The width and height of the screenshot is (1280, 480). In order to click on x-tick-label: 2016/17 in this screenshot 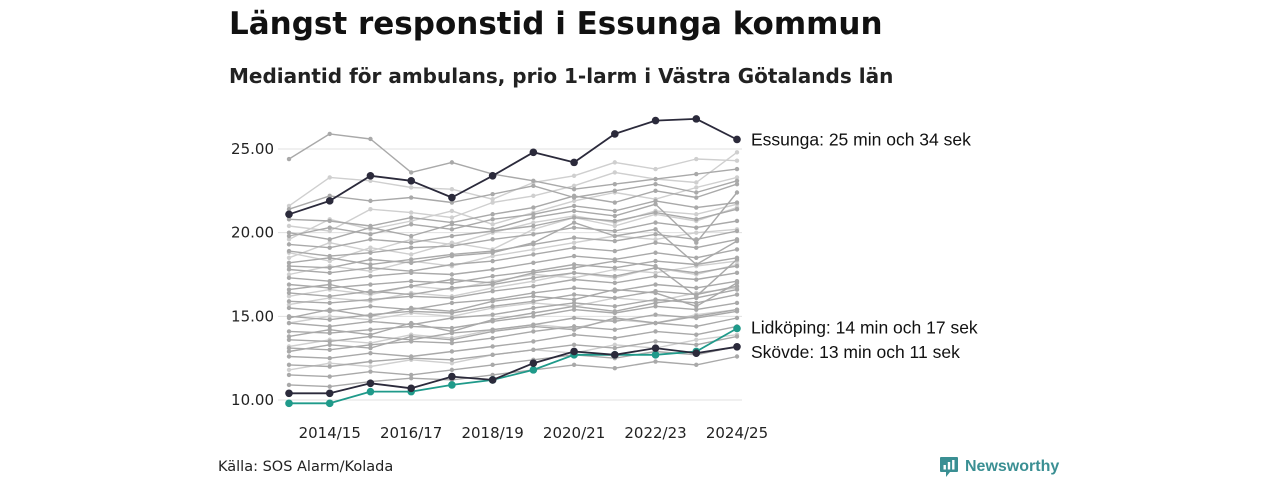, I will do `click(411, 433)`.